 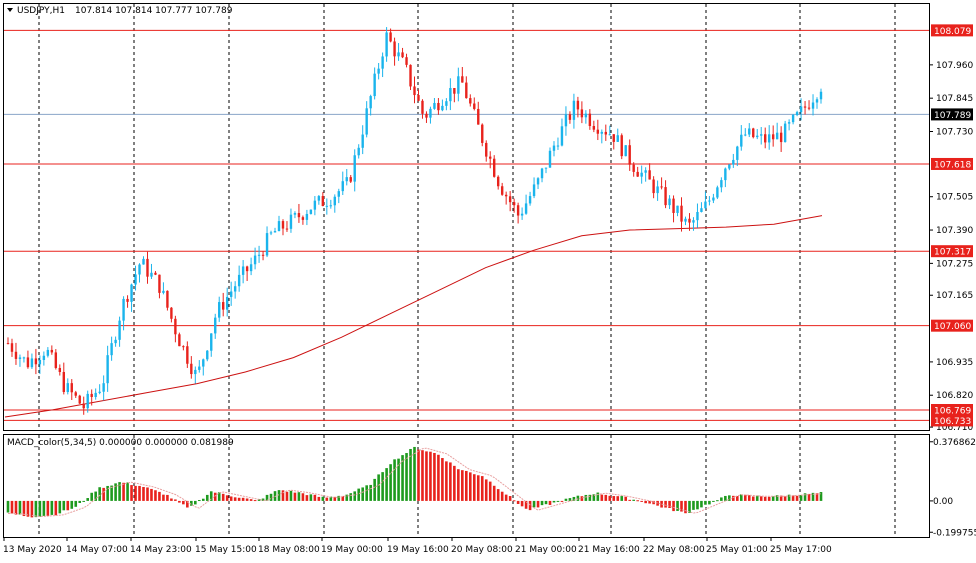 I want to click on macd-axis-label: 0.376862, so click(x=954, y=443).